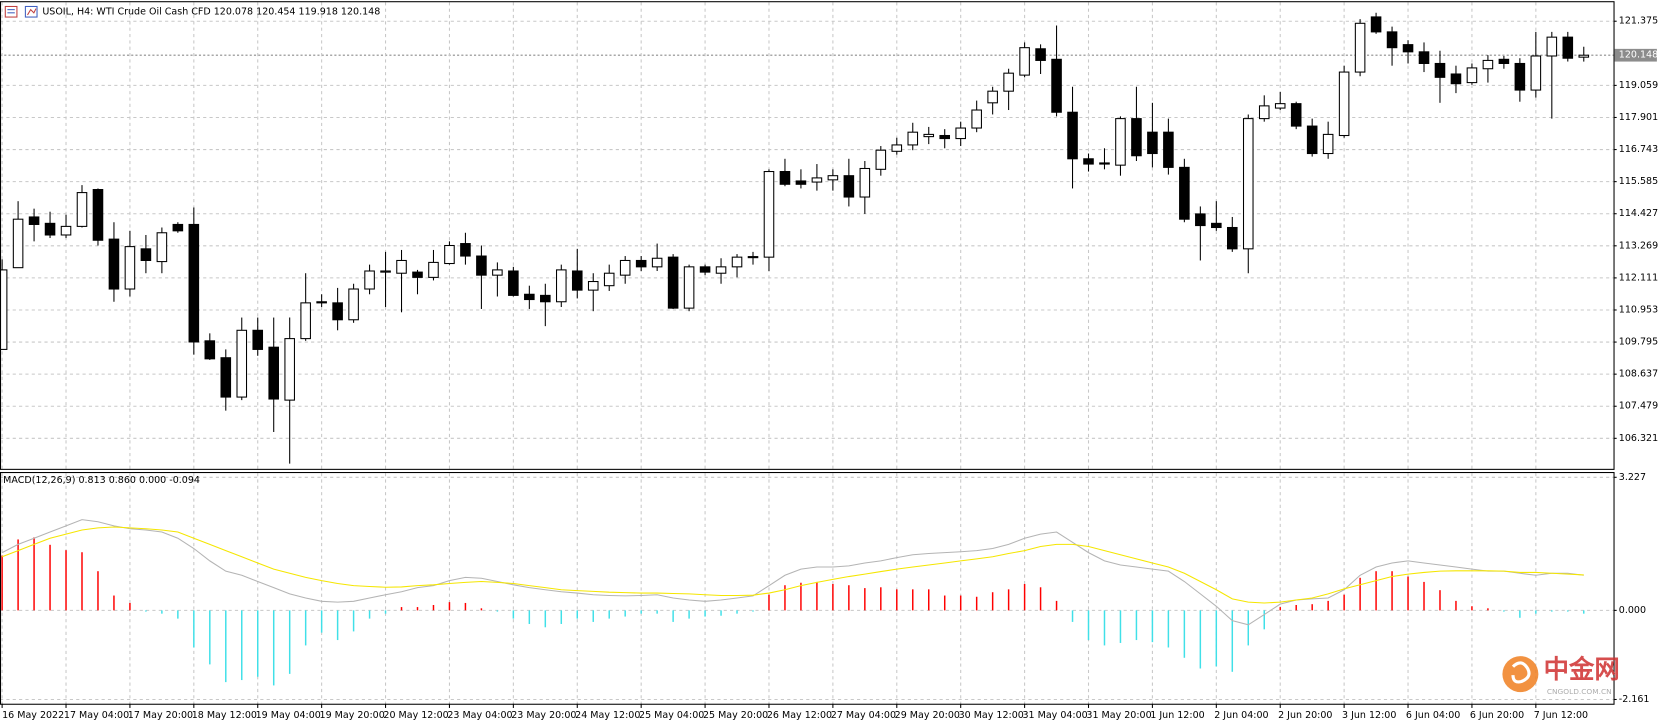 This screenshot has width=1659, height=725. What do you see at coordinates (1638, 181) in the screenshot?
I see `y-tick-label: 115.585` at bounding box center [1638, 181].